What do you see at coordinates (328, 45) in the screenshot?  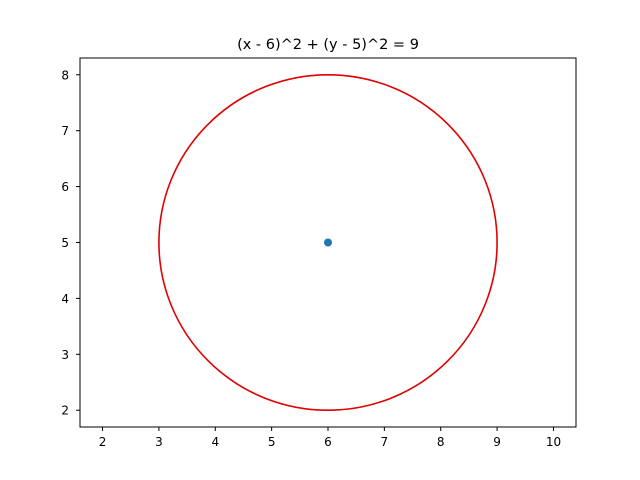 I see `chart-title: (x - 6)^2 + (y - 5)^2 = 9` at bounding box center [328, 45].